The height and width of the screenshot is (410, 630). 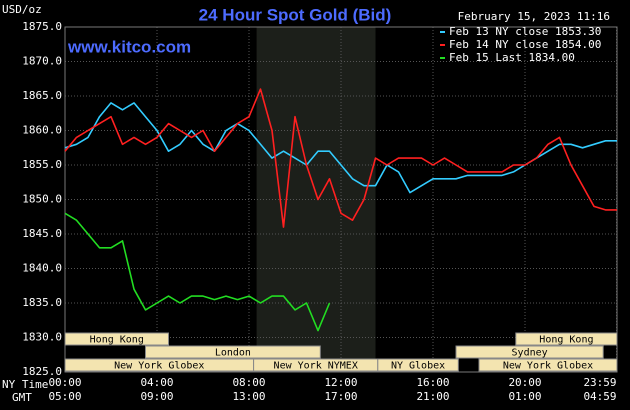 What do you see at coordinates (524, 382) in the screenshot?
I see `x-tick-label: 20:00` at bounding box center [524, 382].